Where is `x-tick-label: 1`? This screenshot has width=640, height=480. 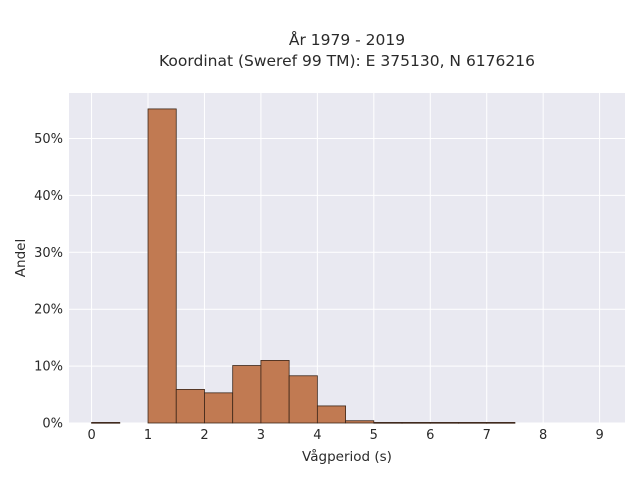 x-tick-label: 1 is located at coordinates (148, 435).